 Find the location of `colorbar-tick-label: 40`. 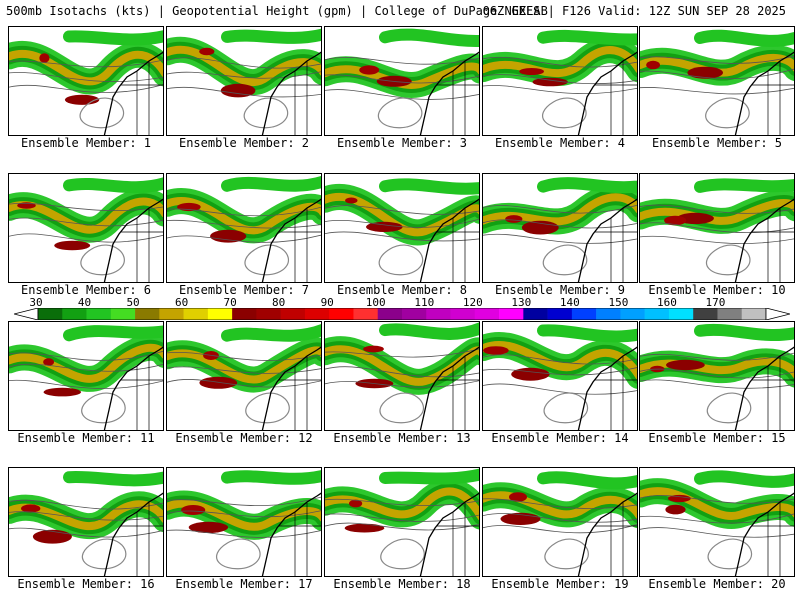

colorbar-tick-label: 40 is located at coordinates (84, 302).